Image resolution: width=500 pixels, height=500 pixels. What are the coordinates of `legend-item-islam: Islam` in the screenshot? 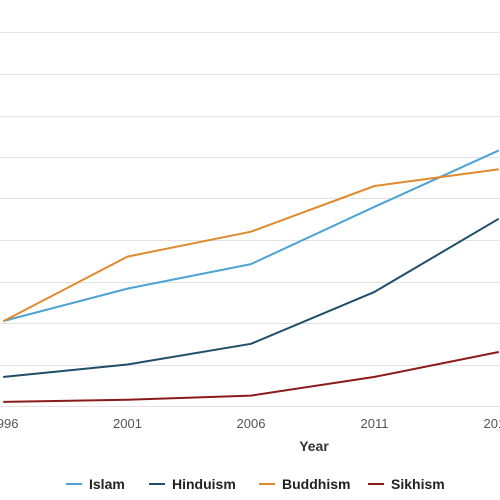 It's located at (95, 484).